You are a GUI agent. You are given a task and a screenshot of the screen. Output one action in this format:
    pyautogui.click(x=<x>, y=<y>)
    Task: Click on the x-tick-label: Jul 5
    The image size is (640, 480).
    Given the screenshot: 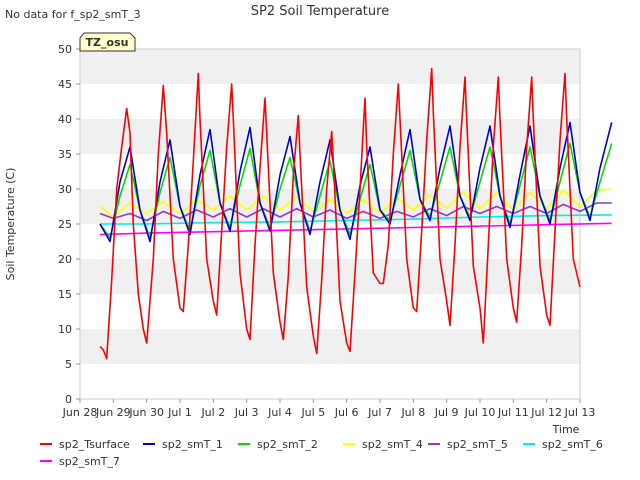 What is the action you would take?
    pyautogui.click(x=312, y=412)
    